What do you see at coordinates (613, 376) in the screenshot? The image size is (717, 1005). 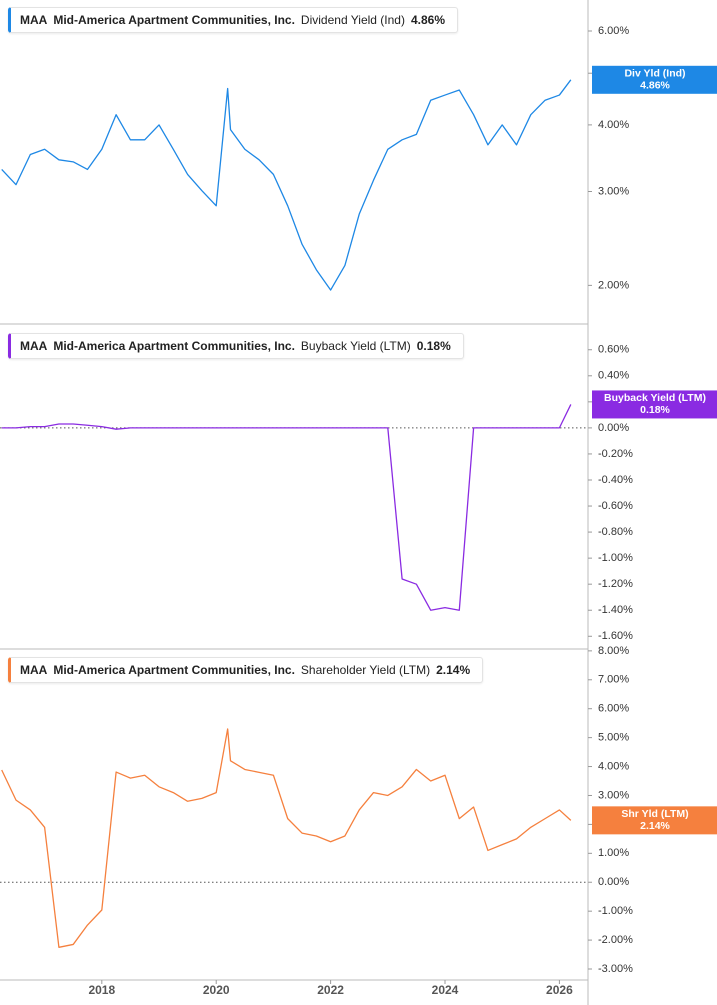 I see `y-tick-label: 0.40%` at bounding box center [613, 376].